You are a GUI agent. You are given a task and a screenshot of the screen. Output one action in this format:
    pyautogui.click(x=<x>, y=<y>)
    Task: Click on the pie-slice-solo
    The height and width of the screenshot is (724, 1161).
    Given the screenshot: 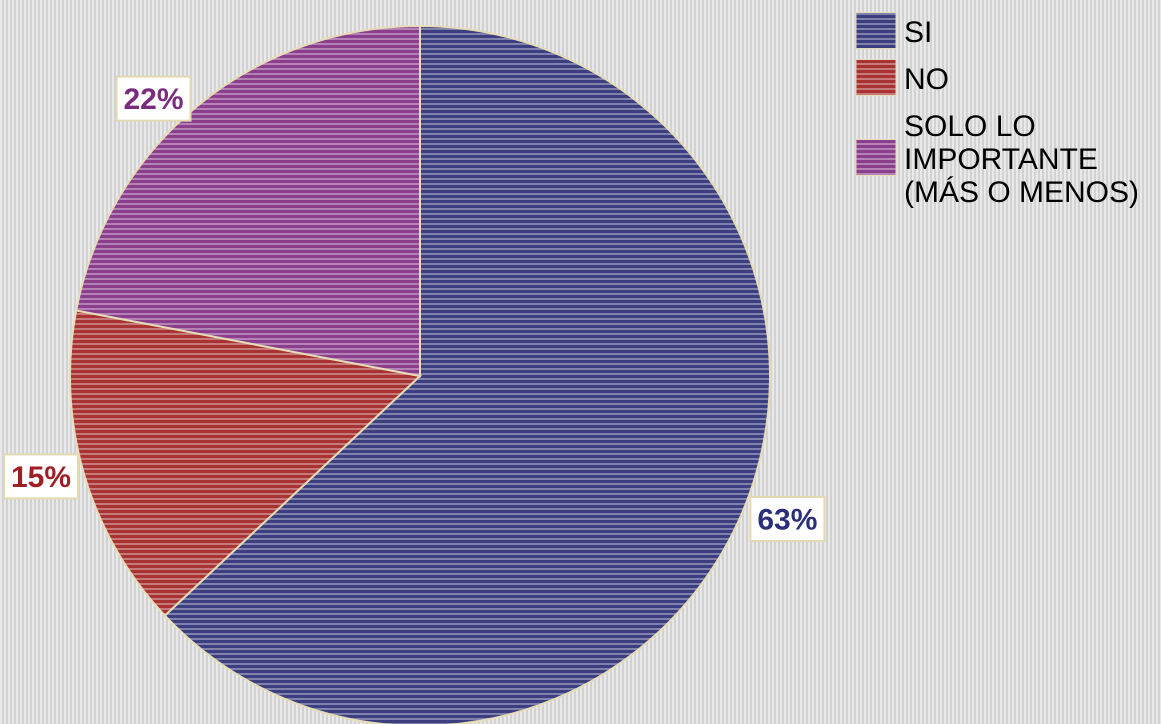 What is the action you would take?
    pyautogui.click(x=248, y=201)
    